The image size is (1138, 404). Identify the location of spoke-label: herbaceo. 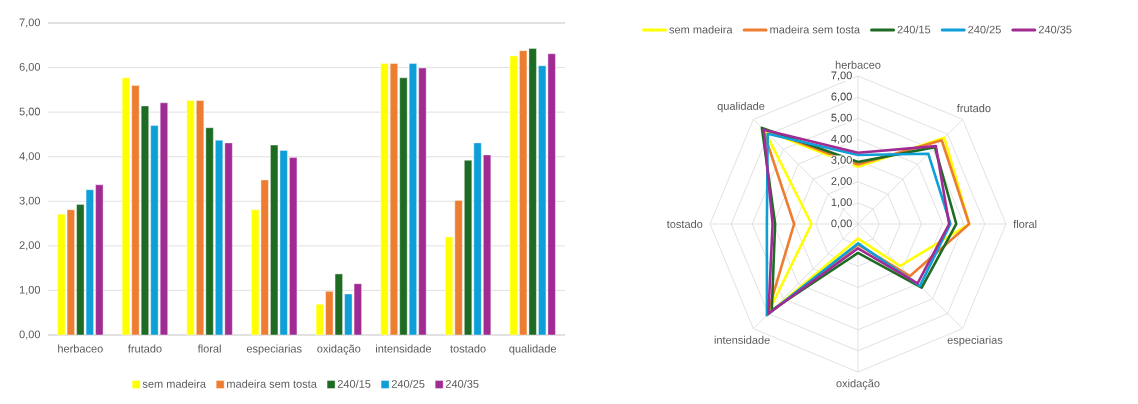
(858, 64).